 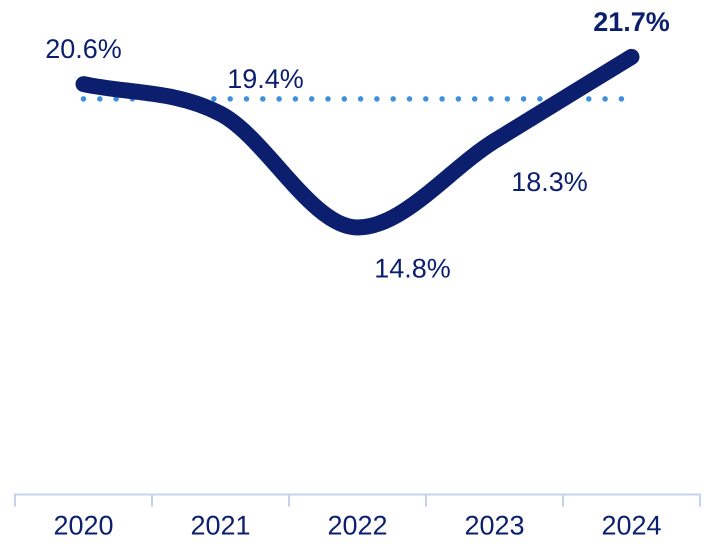 I want to click on data-label: 21.7%, so click(x=631, y=21).